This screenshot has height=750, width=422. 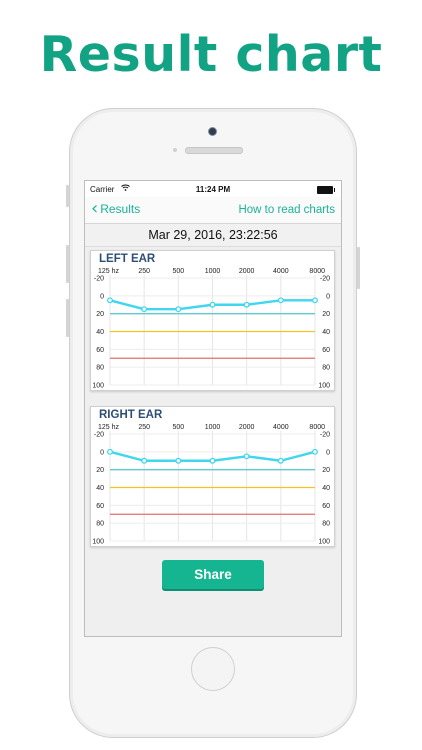 What do you see at coordinates (213, 210) in the screenshot?
I see `navigation-bar: ‹ Results How to read charts` at bounding box center [213, 210].